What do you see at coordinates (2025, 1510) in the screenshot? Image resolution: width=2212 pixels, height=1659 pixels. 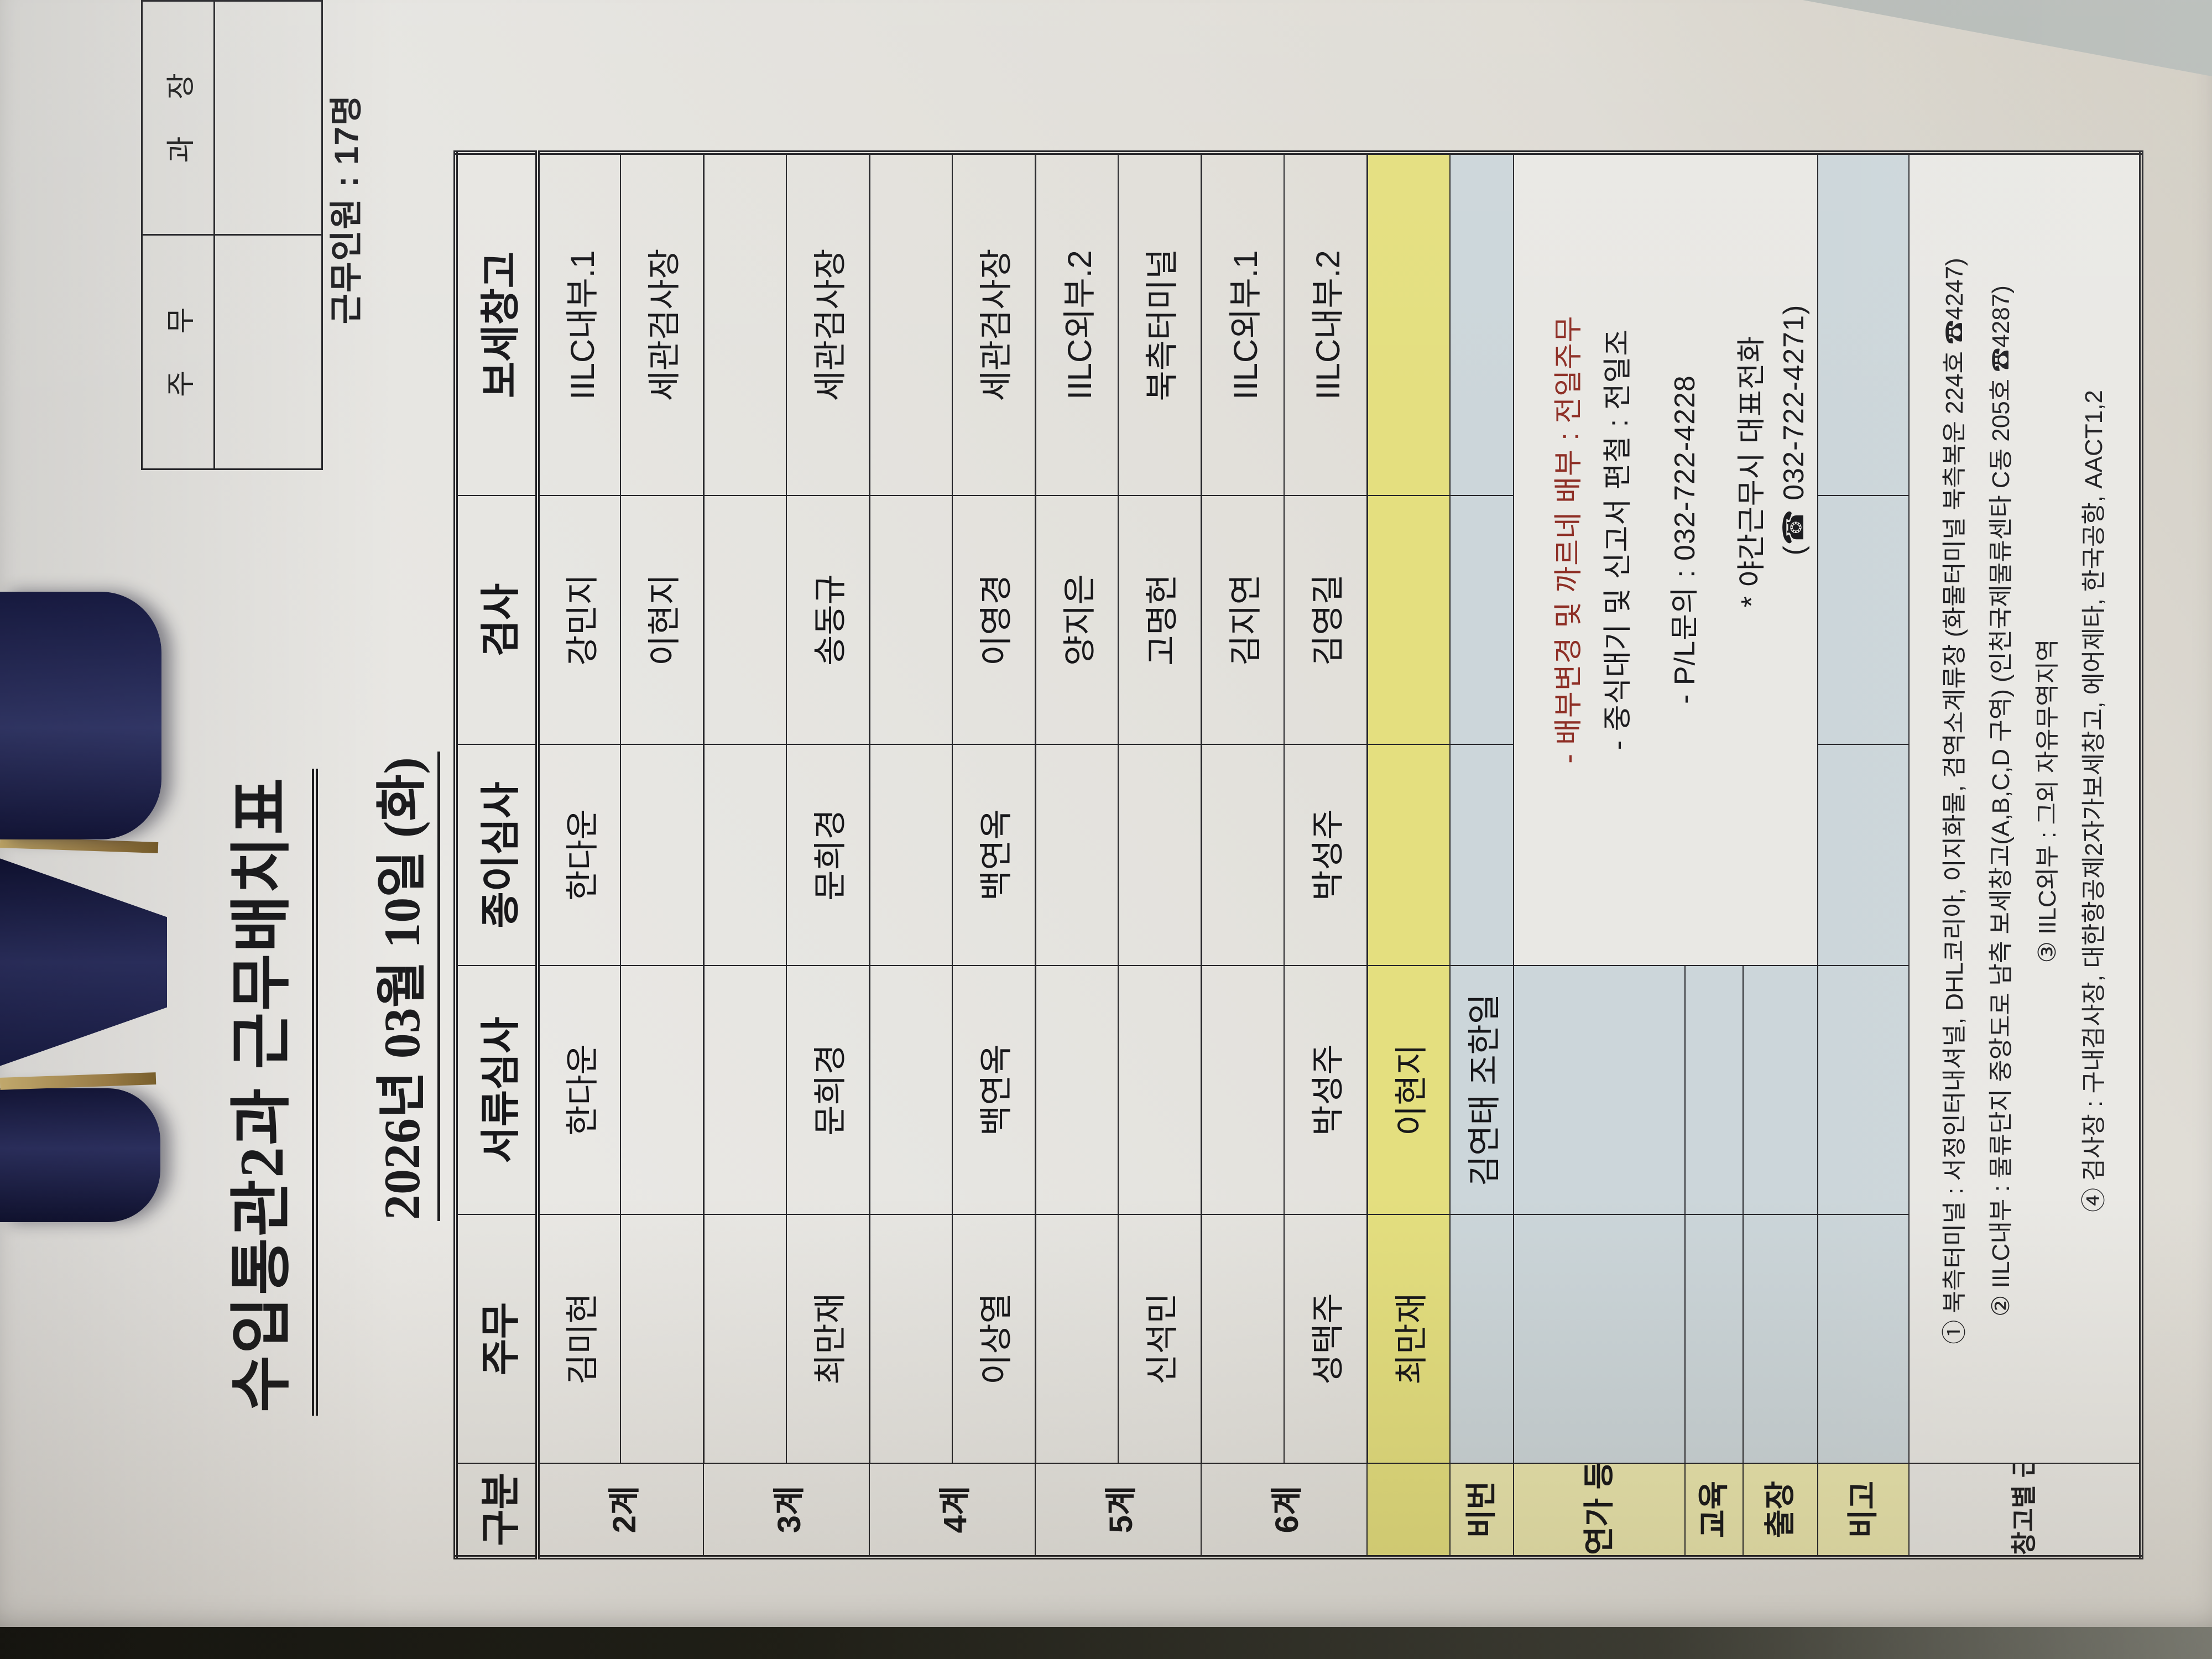 I see `row-label-changgobyeol: 창고별 근무위치` at bounding box center [2025, 1510].